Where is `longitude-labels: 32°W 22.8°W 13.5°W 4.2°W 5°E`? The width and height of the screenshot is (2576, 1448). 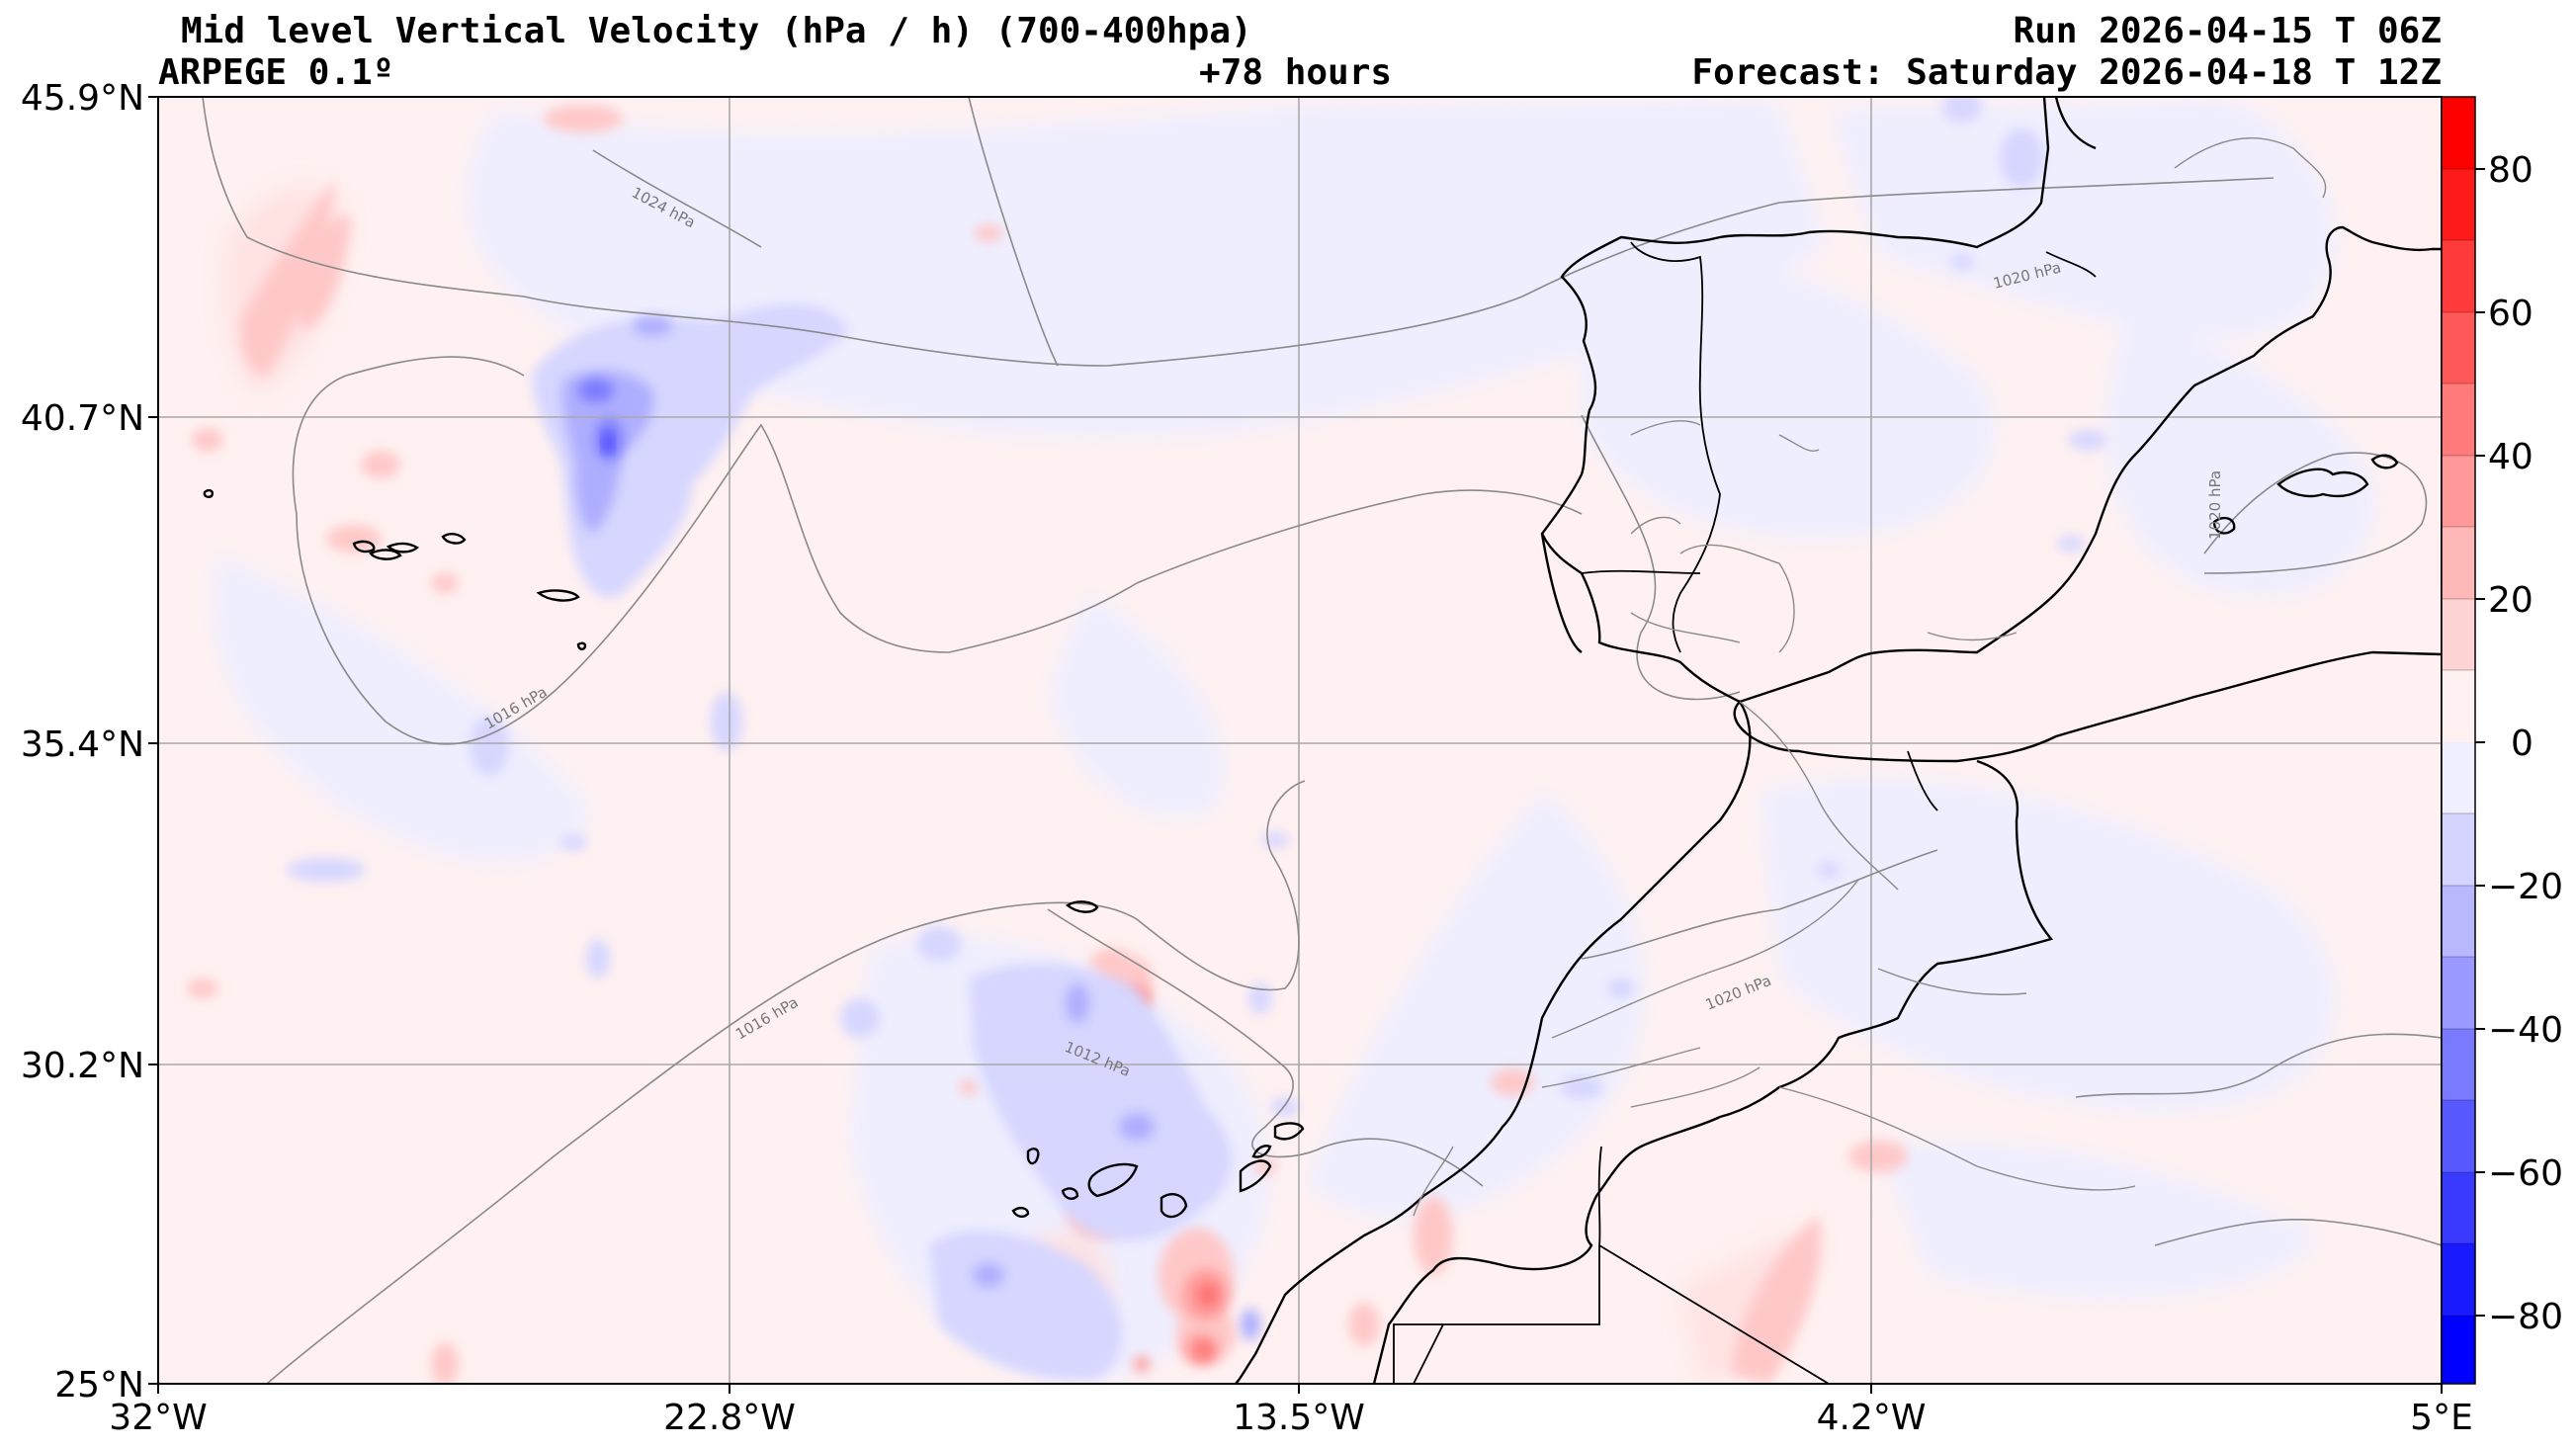
longitude-labels: 32°W 22.8°W 13.5°W 4.2°W 5°E is located at coordinates (1291, 1418).